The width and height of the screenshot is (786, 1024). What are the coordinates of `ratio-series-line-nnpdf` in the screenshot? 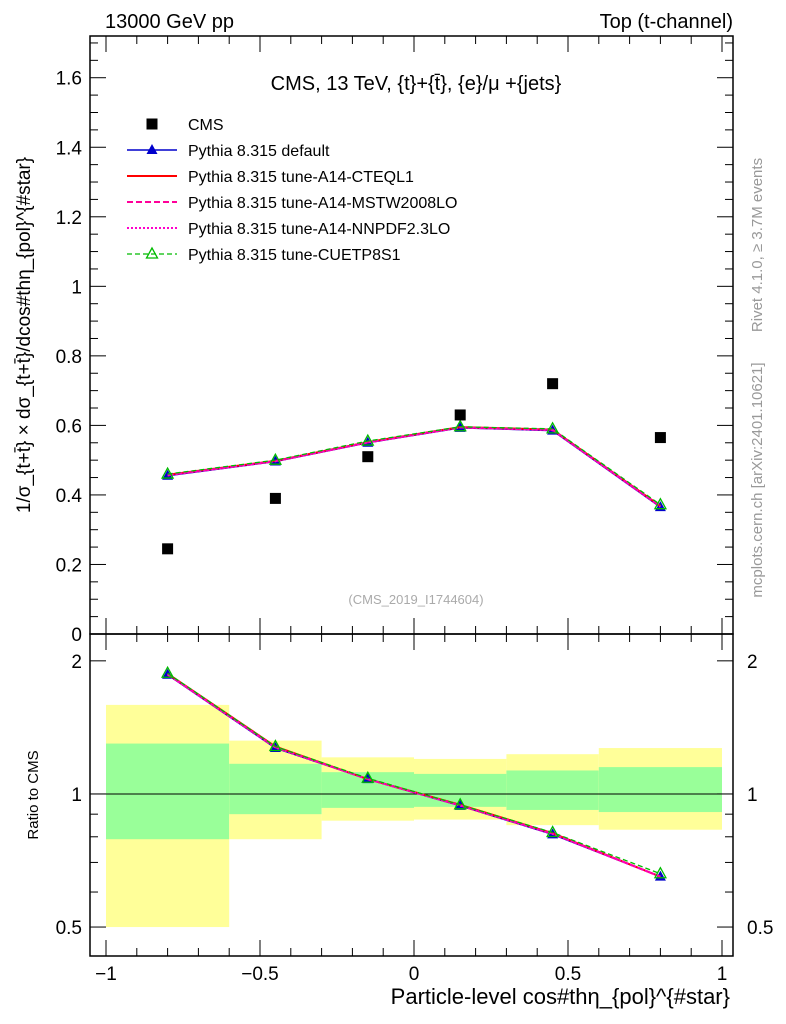 It's located at (414, 775).